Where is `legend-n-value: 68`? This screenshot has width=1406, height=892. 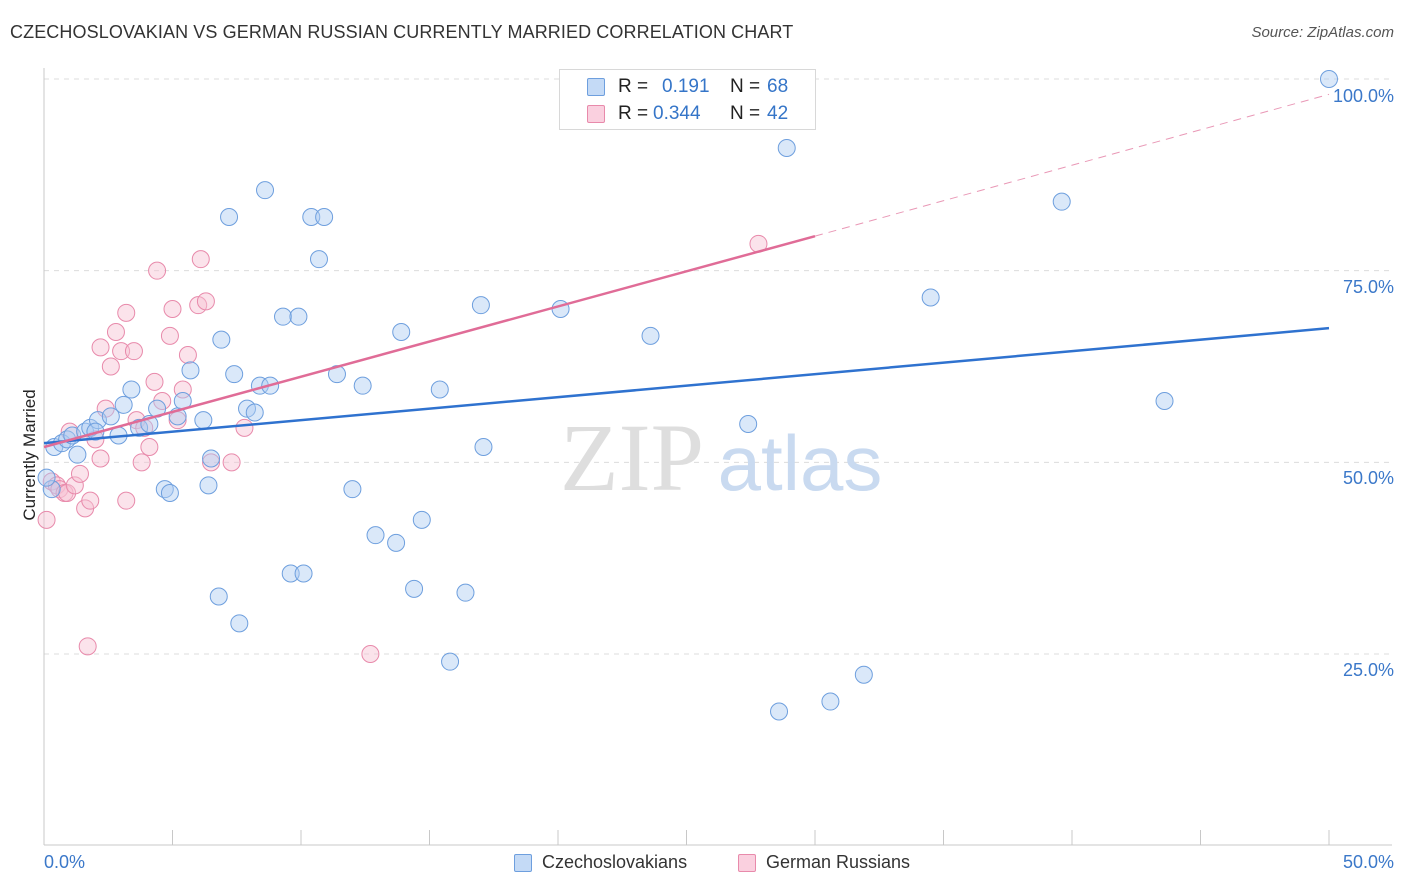 legend-n-value: 68 is located at coordinates (778, 86).